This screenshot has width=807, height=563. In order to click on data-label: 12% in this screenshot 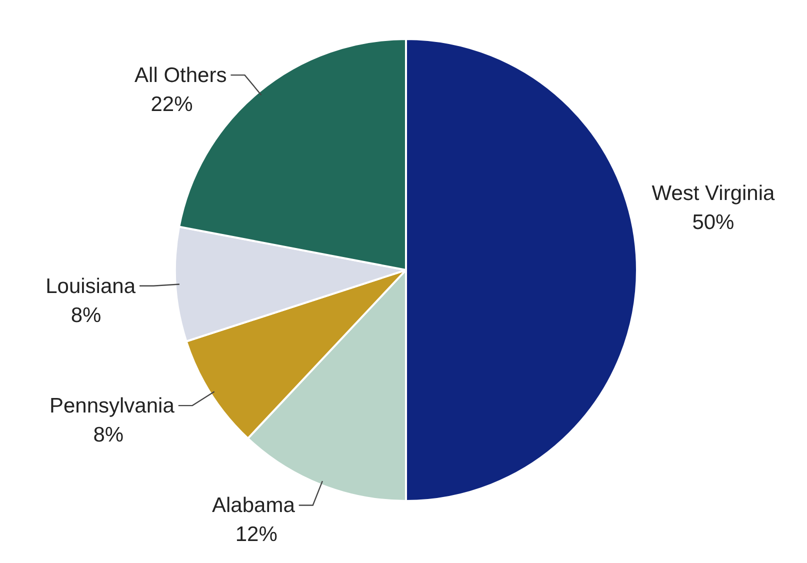, I will do `click(256, 534)`.